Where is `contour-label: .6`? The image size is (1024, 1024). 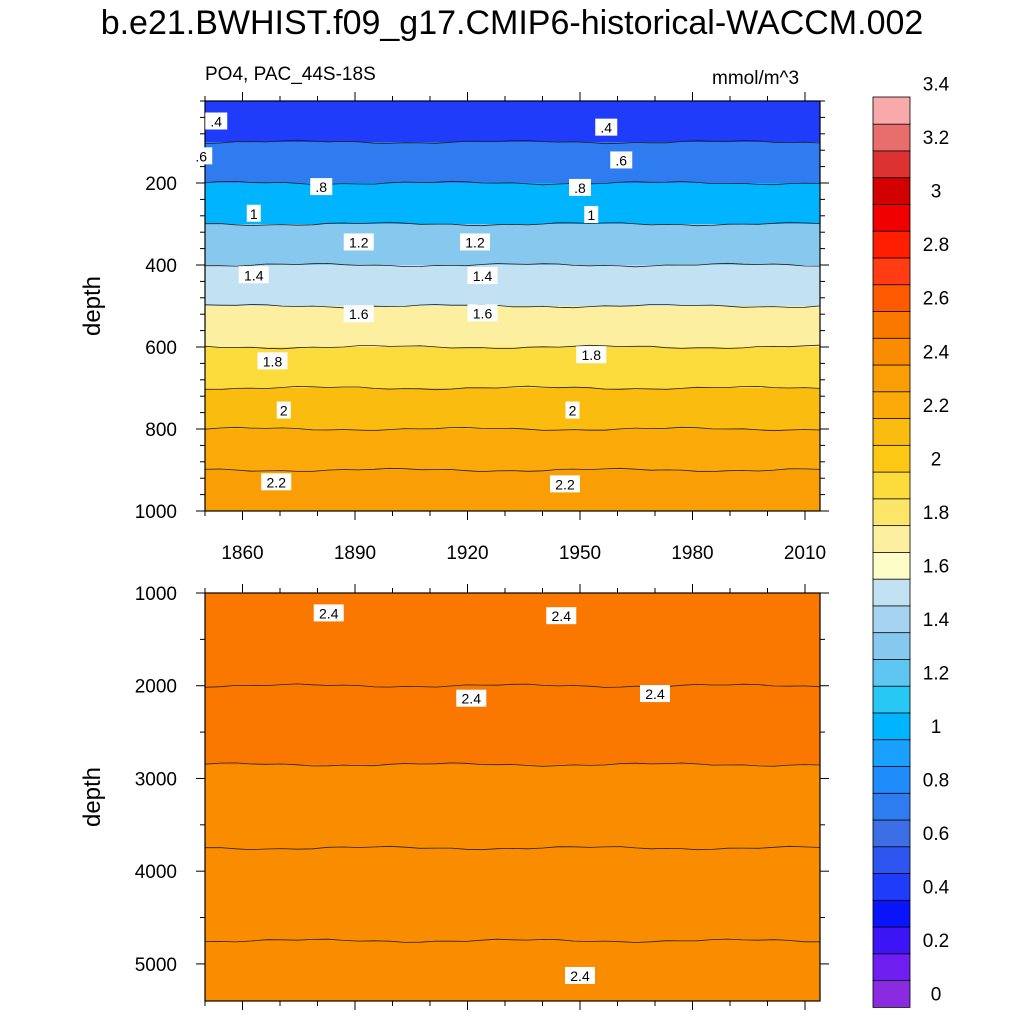 contour-label: .6 is located at coordinates (201, 156).